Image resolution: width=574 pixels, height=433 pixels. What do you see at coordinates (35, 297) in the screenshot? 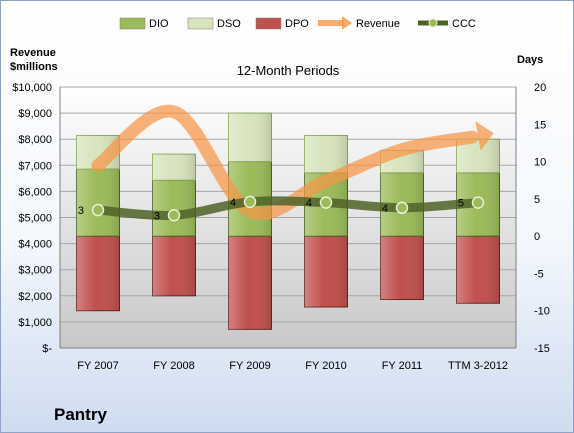
I see `y-left-tick-label: $2,000` at bounding box center [35, 297].